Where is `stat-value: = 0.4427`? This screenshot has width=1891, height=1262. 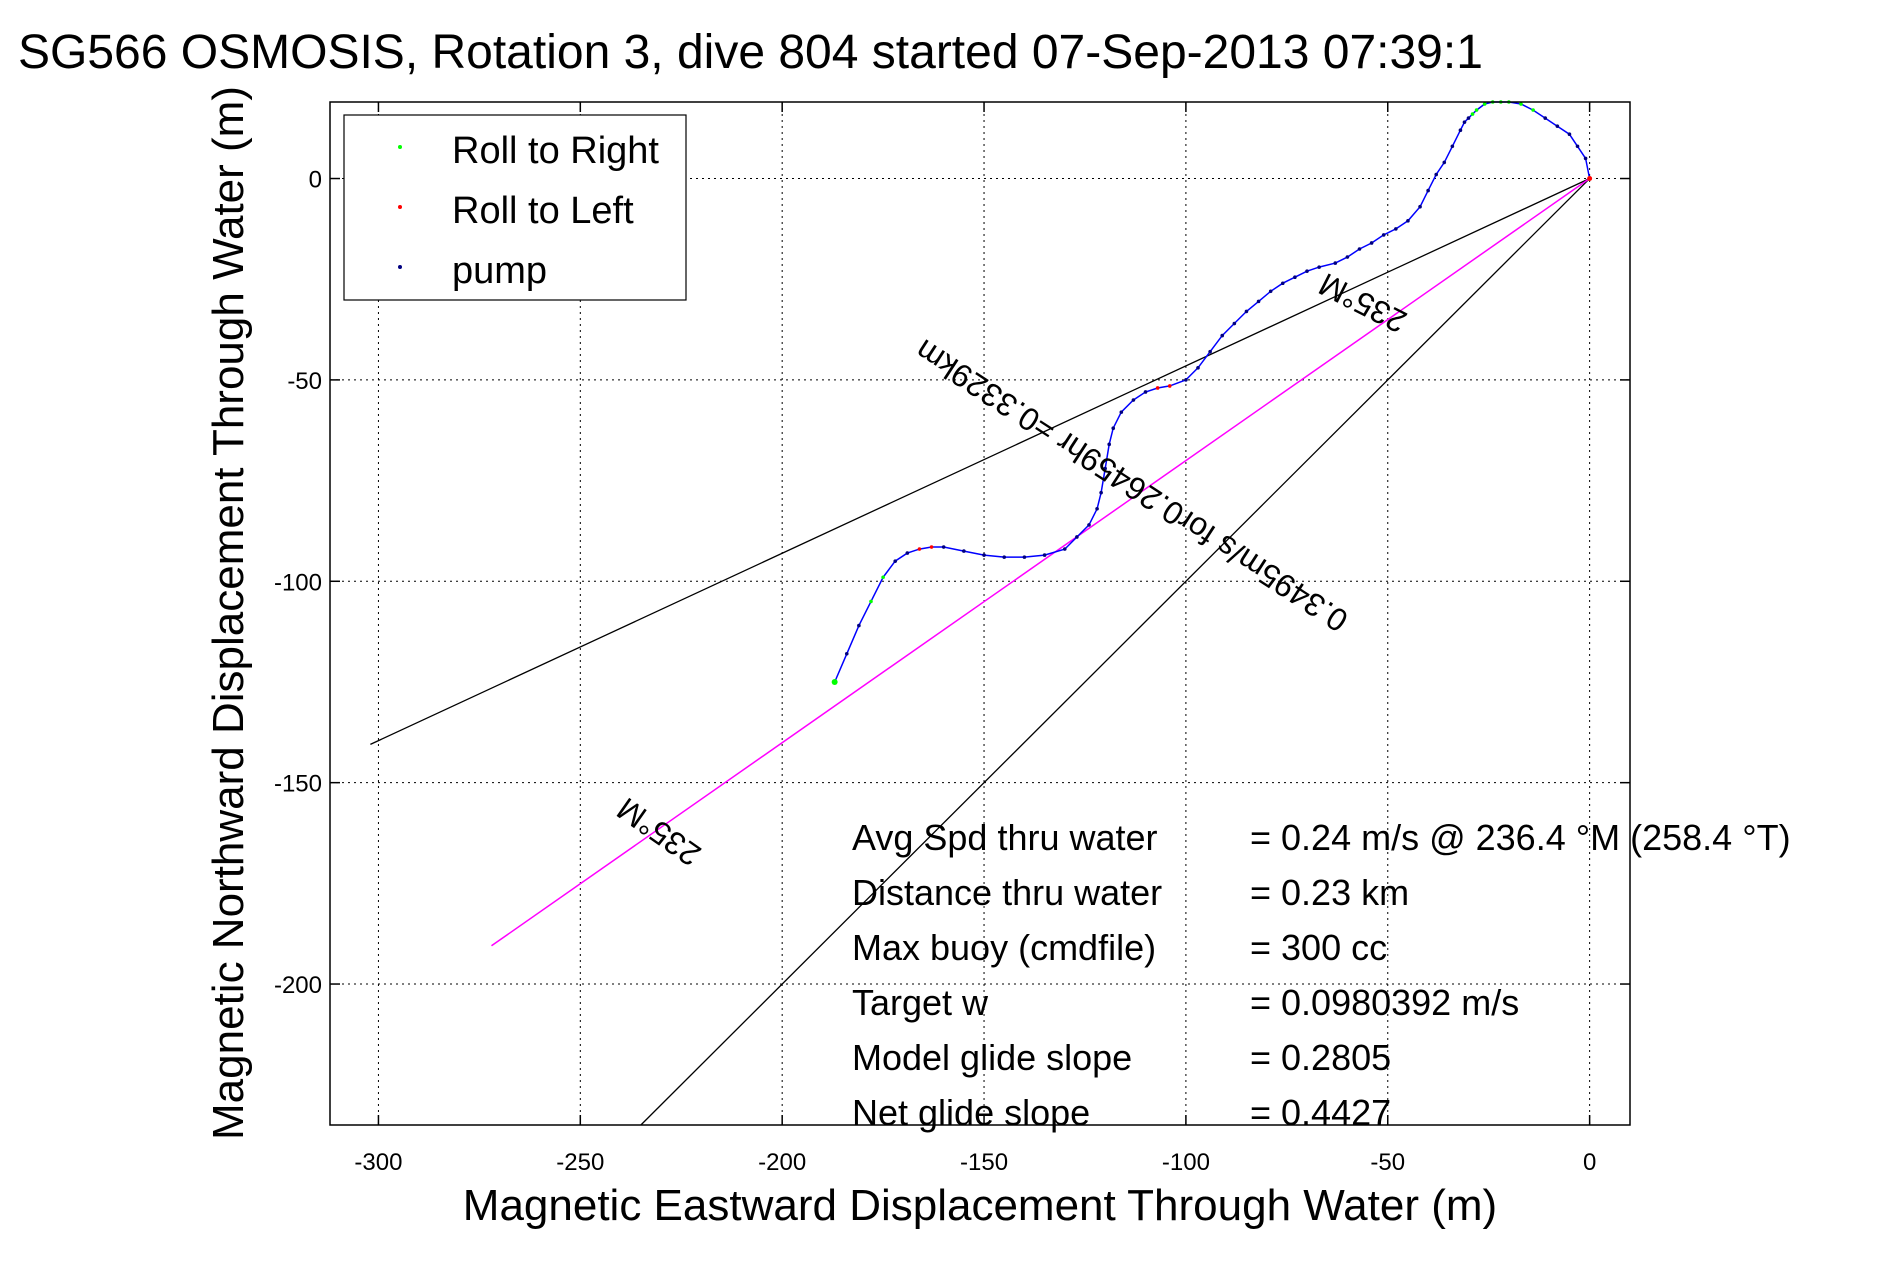
stat-value: = 0.4427 is located at coordinates (1320, 1112).